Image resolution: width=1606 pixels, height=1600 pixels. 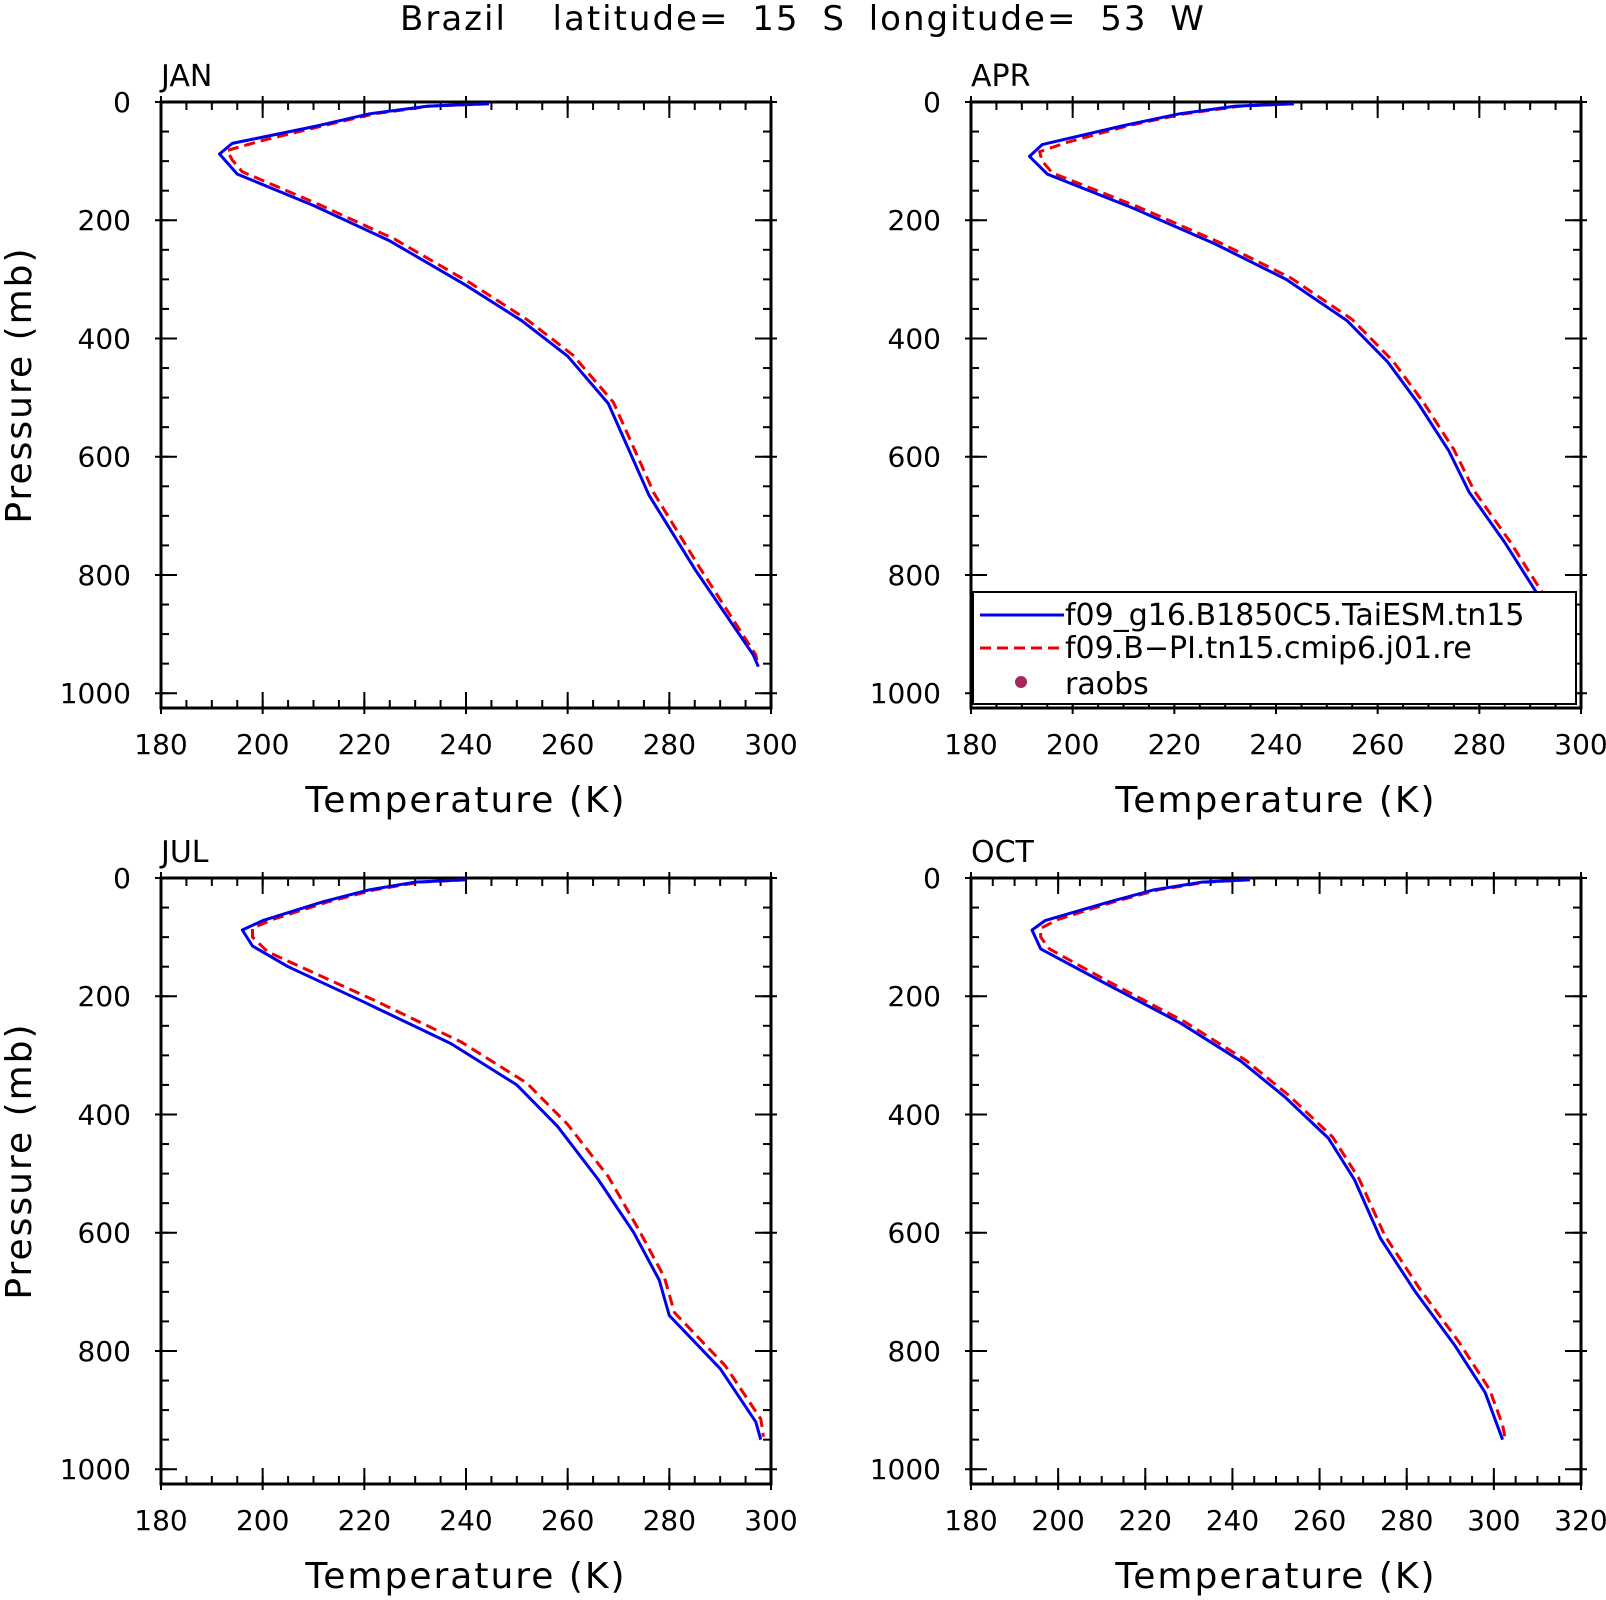 What do you see at coordinates (1000, 76) in the screenshot?
I see `panel-label: APR` at bounding box center [1000, 76].